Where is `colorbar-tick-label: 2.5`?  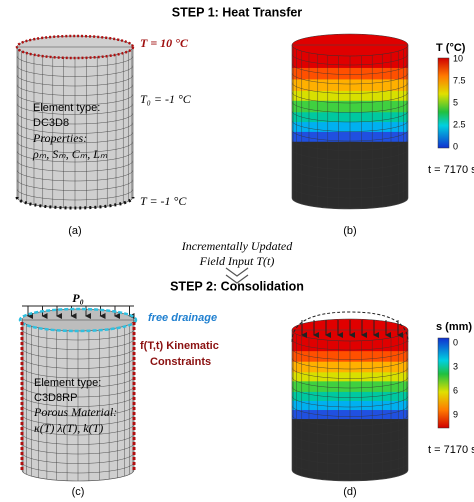
colorbar-tick-label: 2.5 is located at coordinates (459, 124).